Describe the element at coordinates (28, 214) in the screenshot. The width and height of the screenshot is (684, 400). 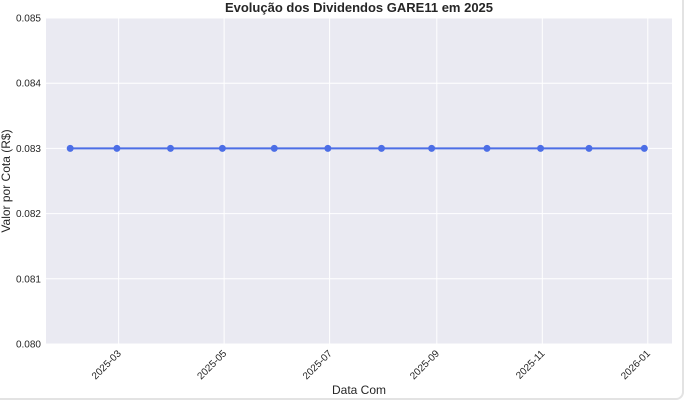
I see `y-tick-label: 0.082` at that location.